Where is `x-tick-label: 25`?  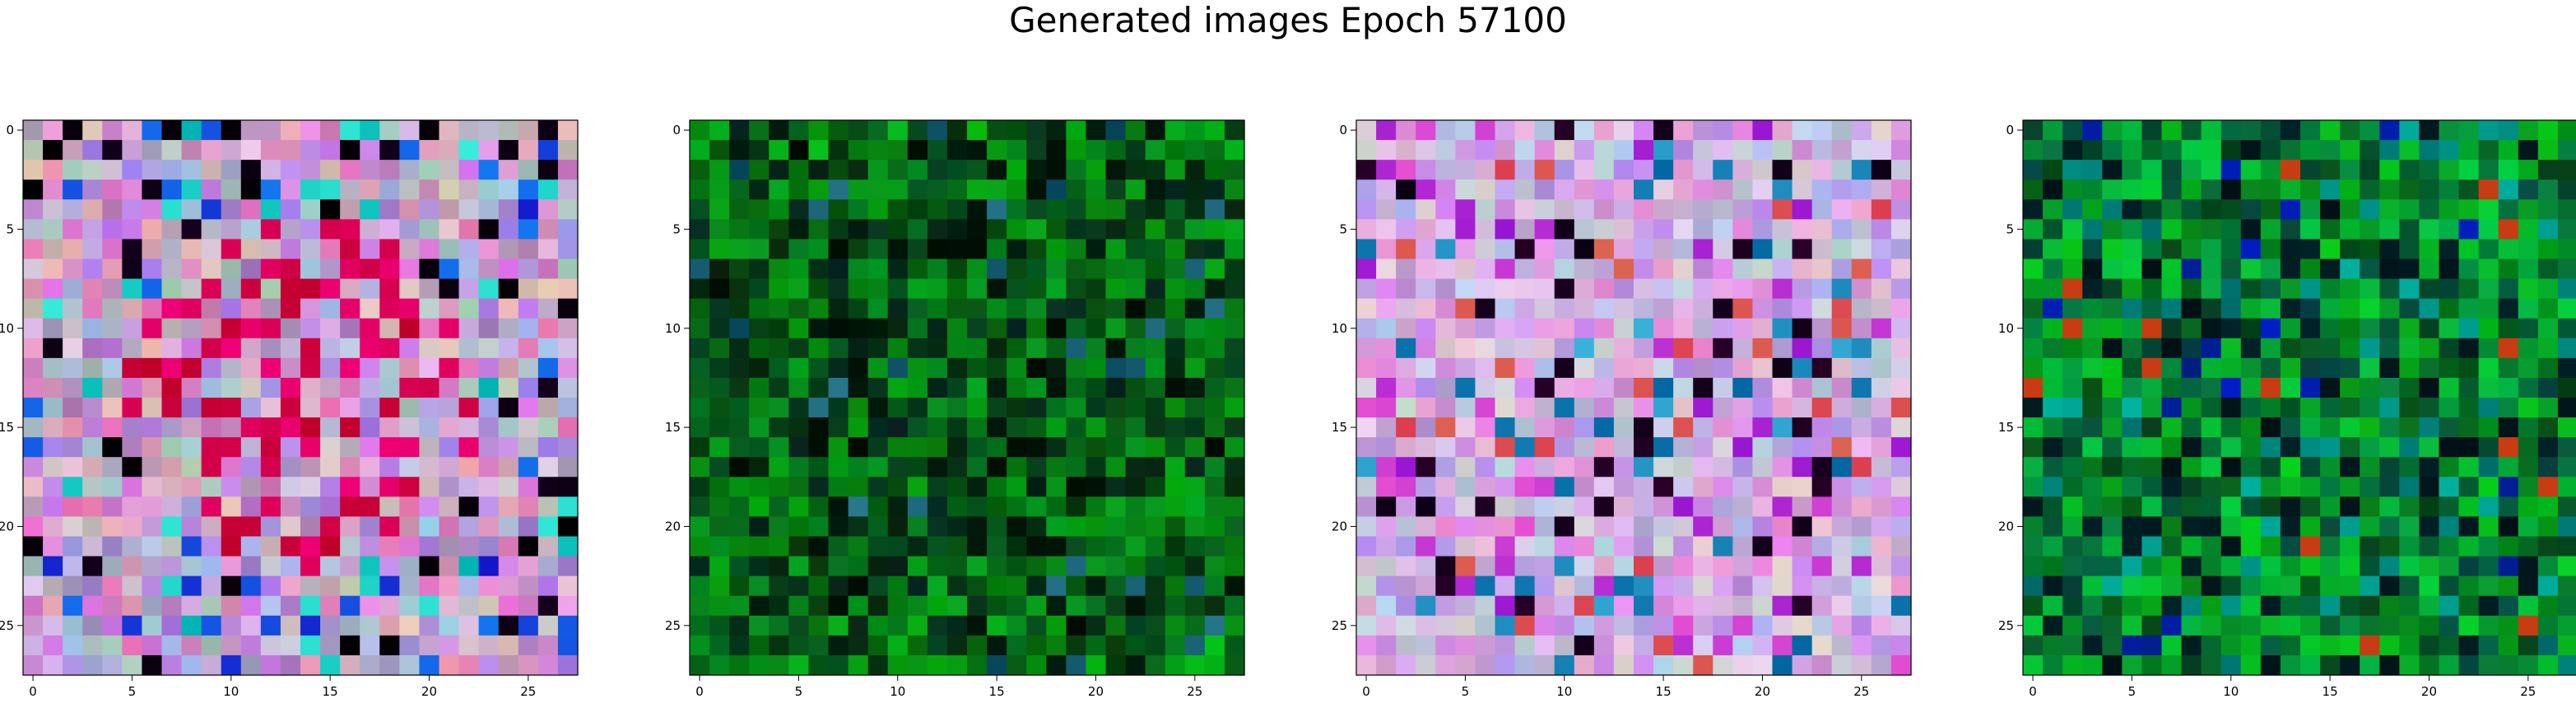
x-tick-label: 25 is located at coordinates (1194, 691).